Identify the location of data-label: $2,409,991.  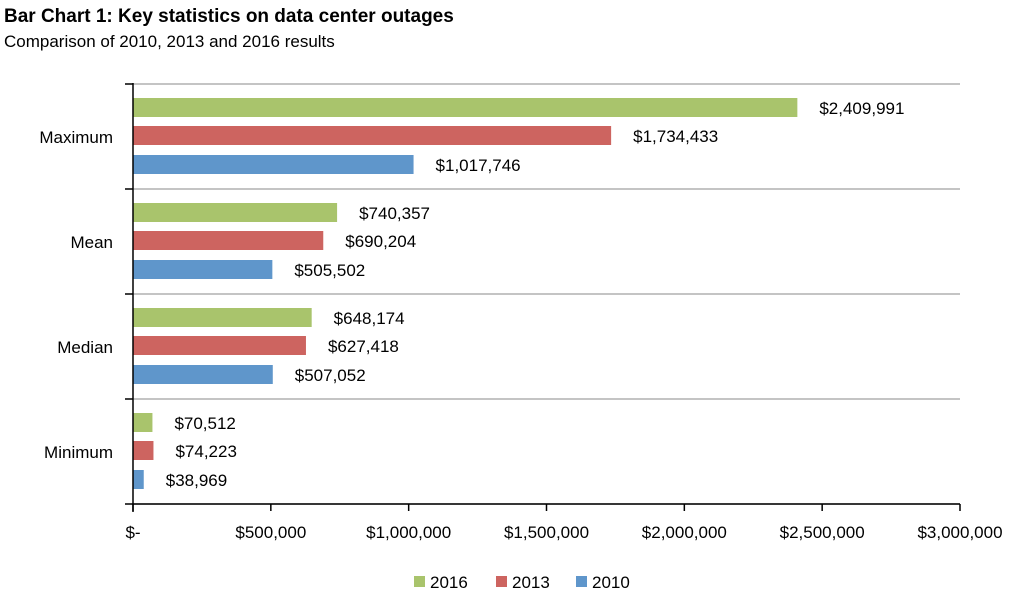
(861, 108).